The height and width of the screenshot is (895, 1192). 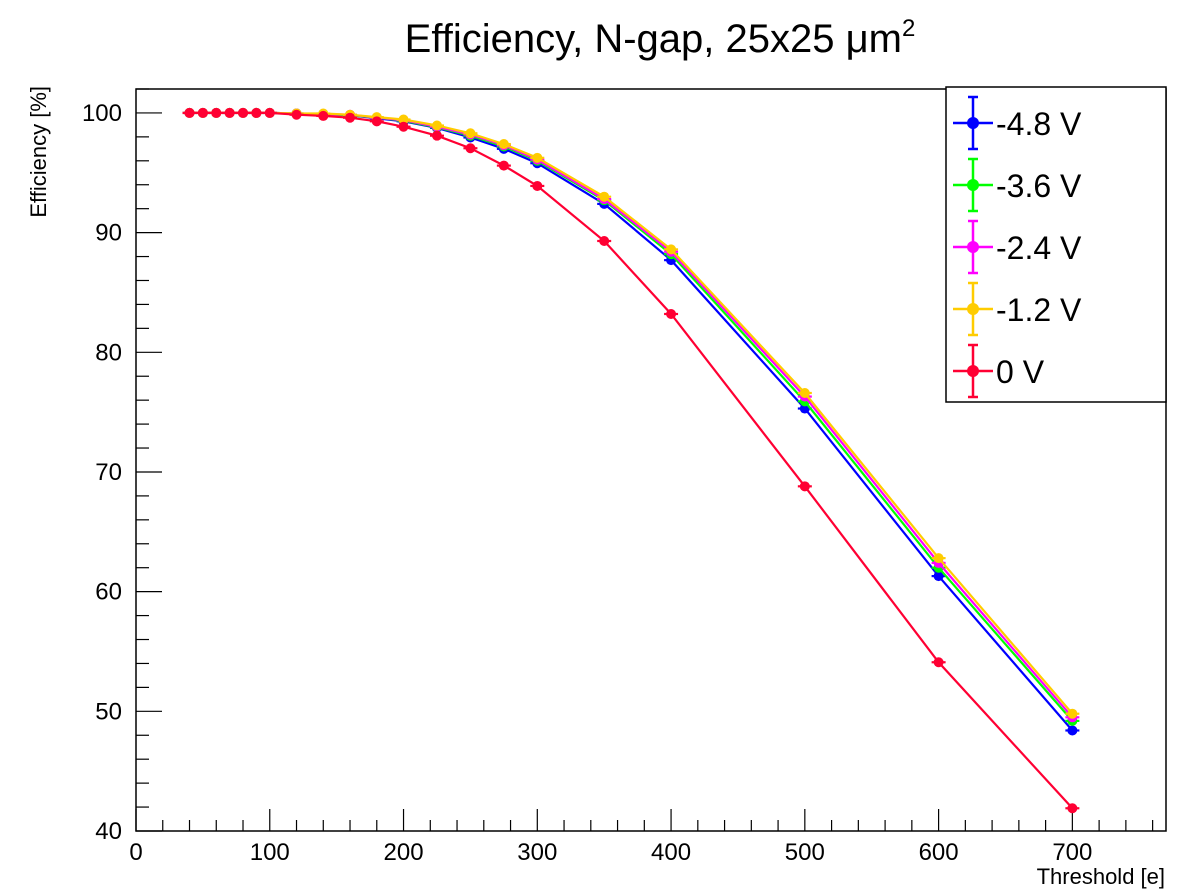 What do you see at coordinates (1101, 876) in the screenshot?
I see `x-axis-label: Threshold [e]` at bounding box center [1101, 876].